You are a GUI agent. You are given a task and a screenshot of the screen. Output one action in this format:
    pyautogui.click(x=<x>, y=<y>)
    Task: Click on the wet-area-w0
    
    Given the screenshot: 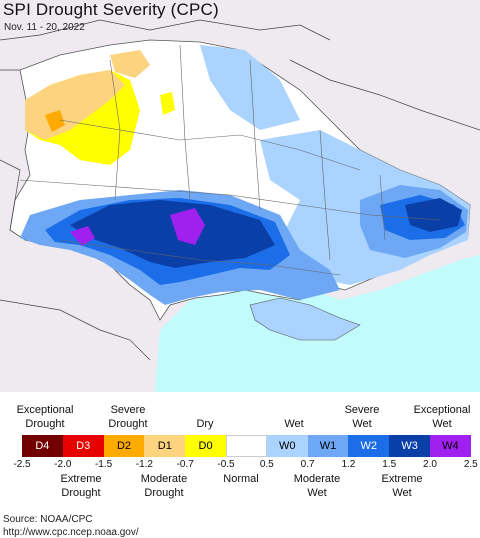 What is the action you would take?
    pyautogui.click(x=250, y=87)
    